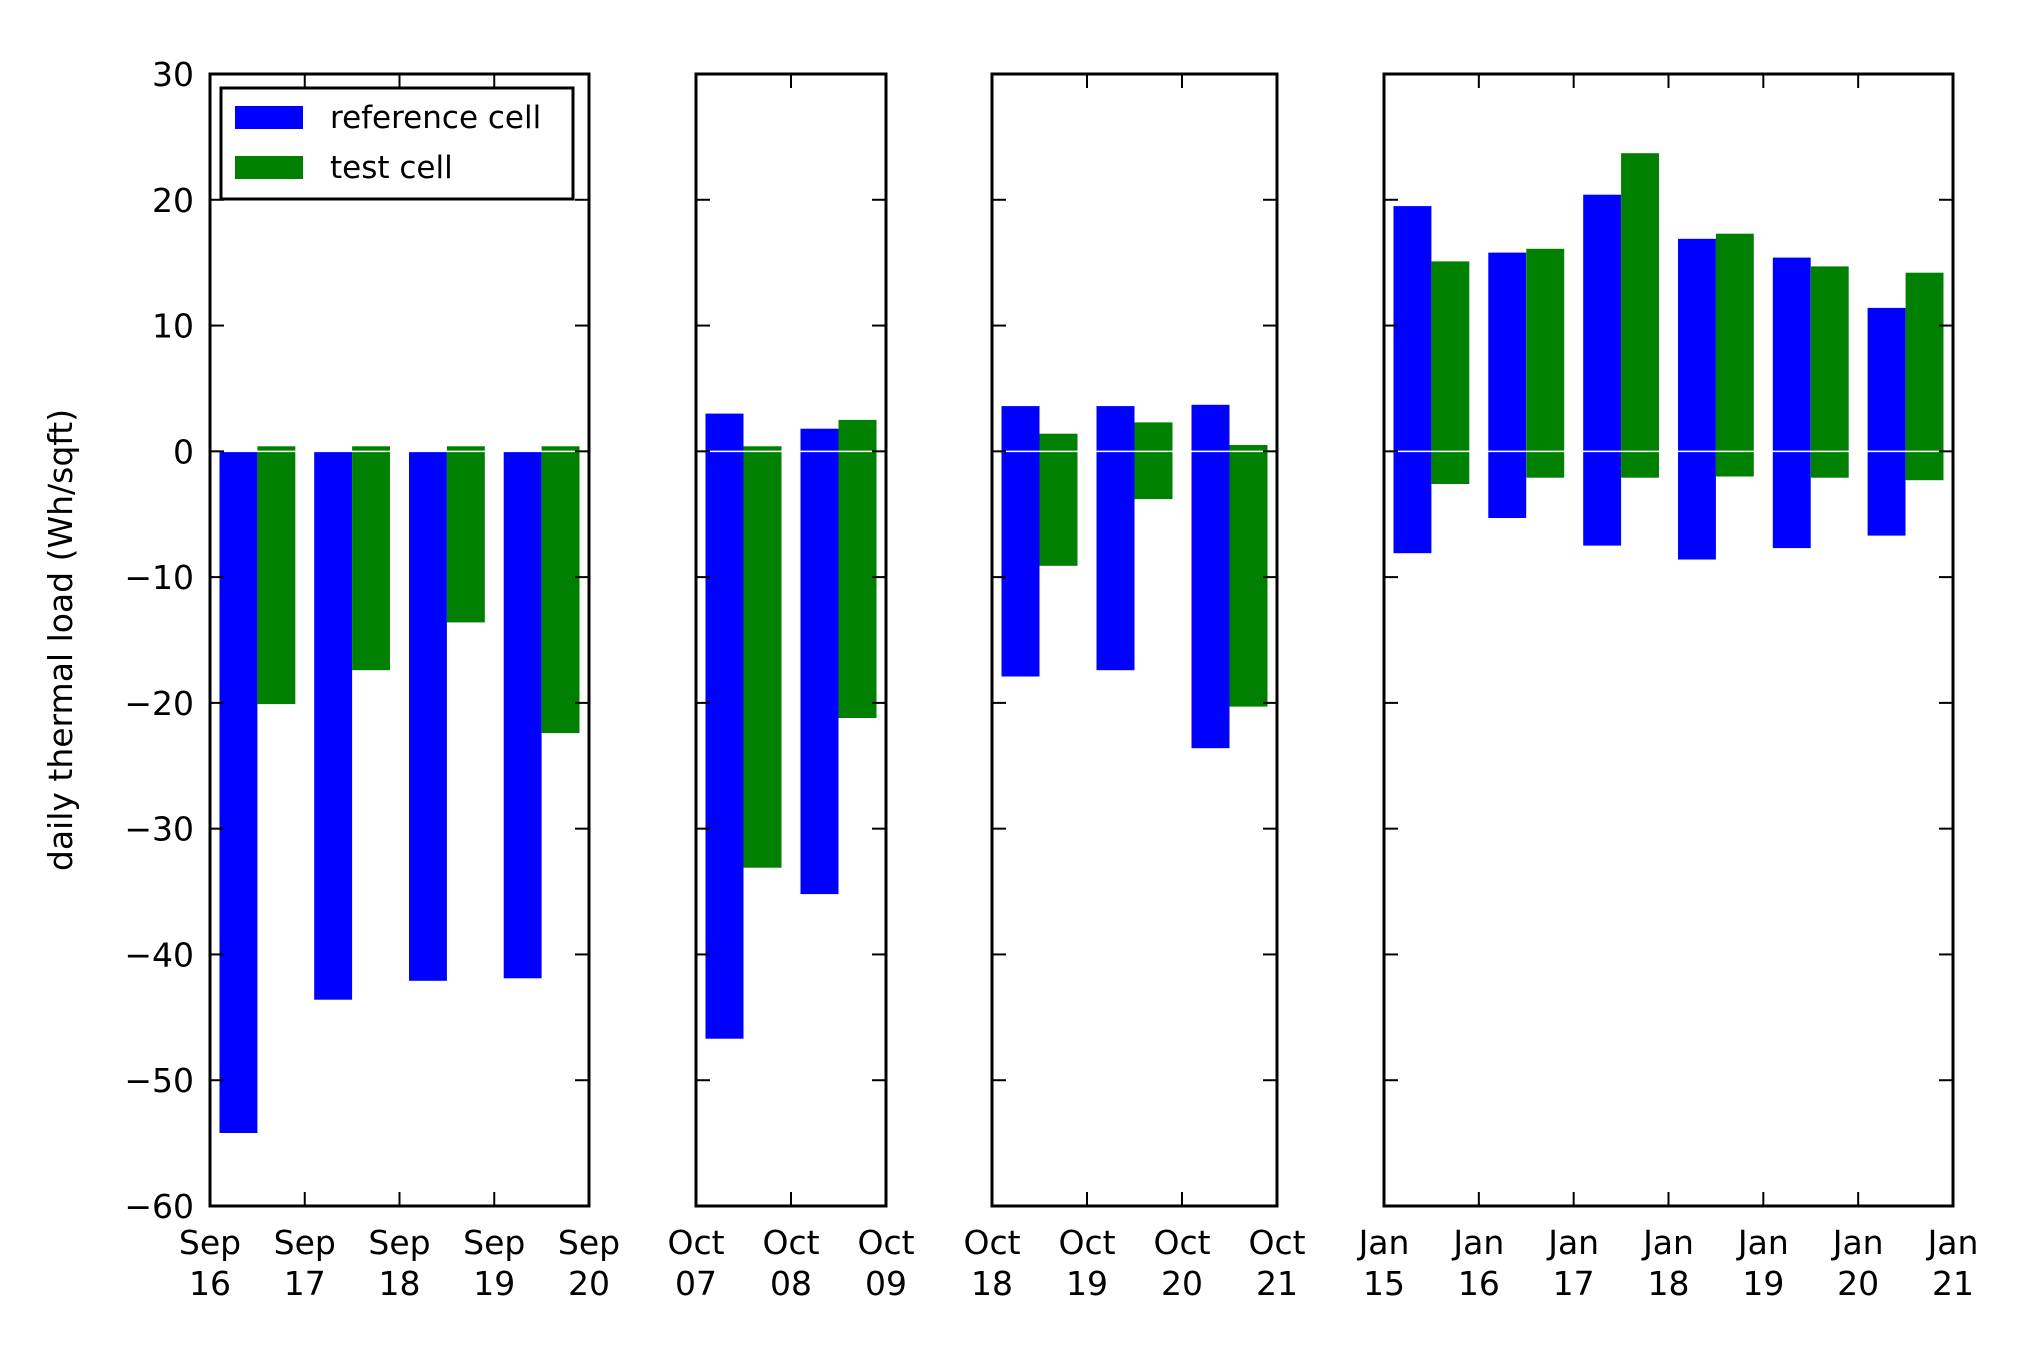 Image resolution: width=2025 pixels, height=1350 pixels. I want to click on bar-reference-cell-p3-d3, so click(1210, 576).